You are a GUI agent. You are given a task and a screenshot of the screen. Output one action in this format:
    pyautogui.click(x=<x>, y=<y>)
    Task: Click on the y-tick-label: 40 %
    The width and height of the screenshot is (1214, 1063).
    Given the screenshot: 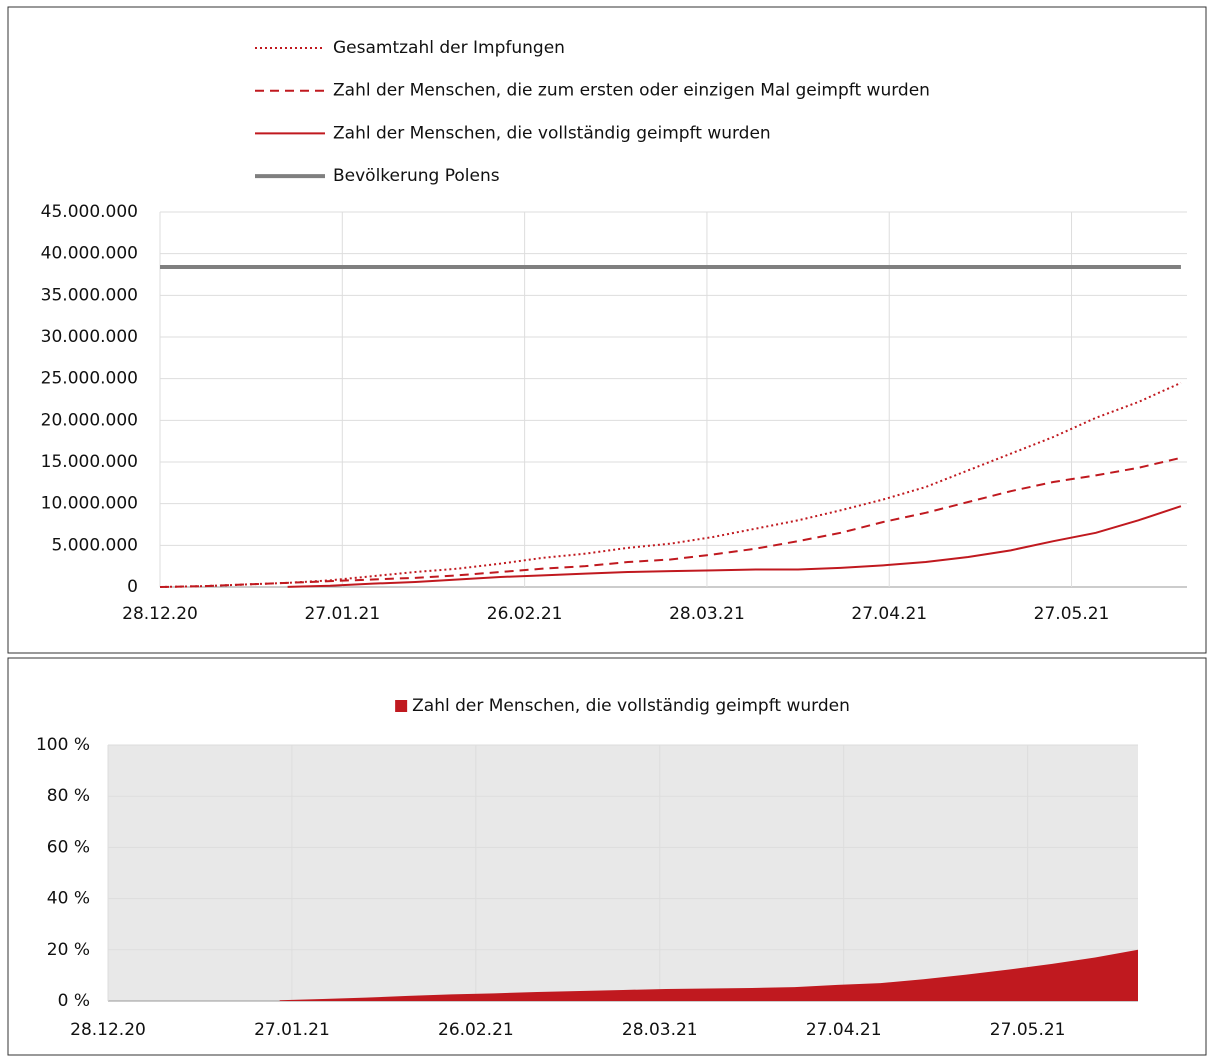 What is the action you would take?
    pyautogui.click(x=68, y=899)
    